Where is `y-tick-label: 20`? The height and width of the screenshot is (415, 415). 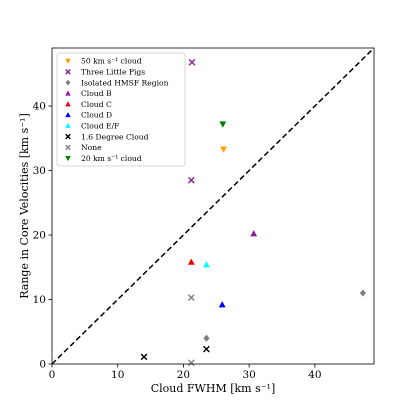 y-tick-label: 20 is located at coordinates (39, 236).